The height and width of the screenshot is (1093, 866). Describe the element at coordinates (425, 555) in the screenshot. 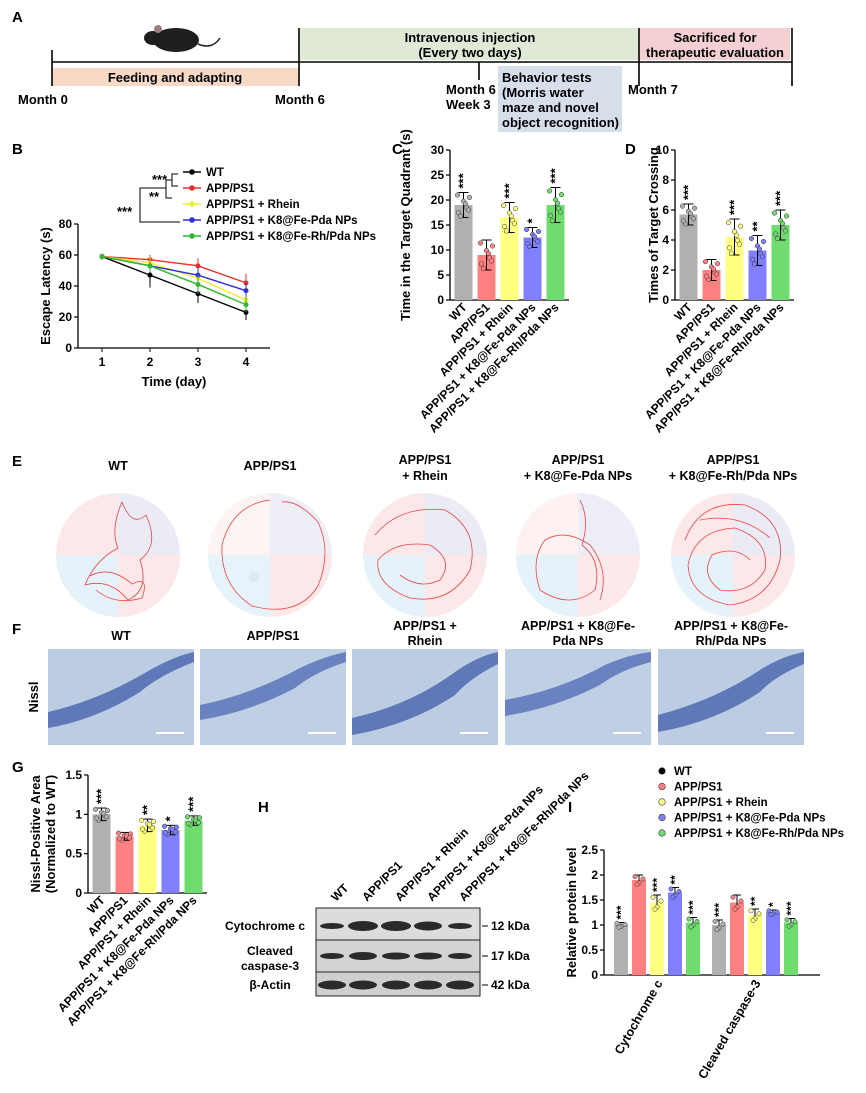

I see `maze-rhein` at that location.